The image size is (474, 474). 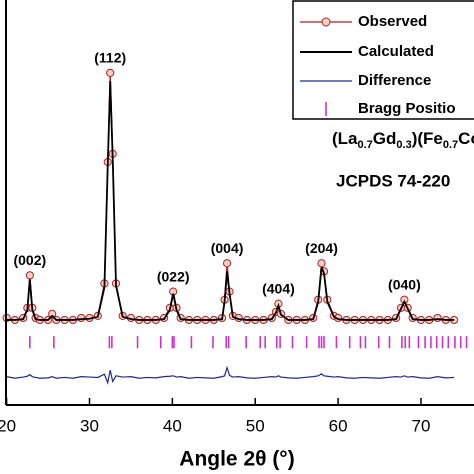 I want to click on legend-label: Observed, so click(x=392, y=21).